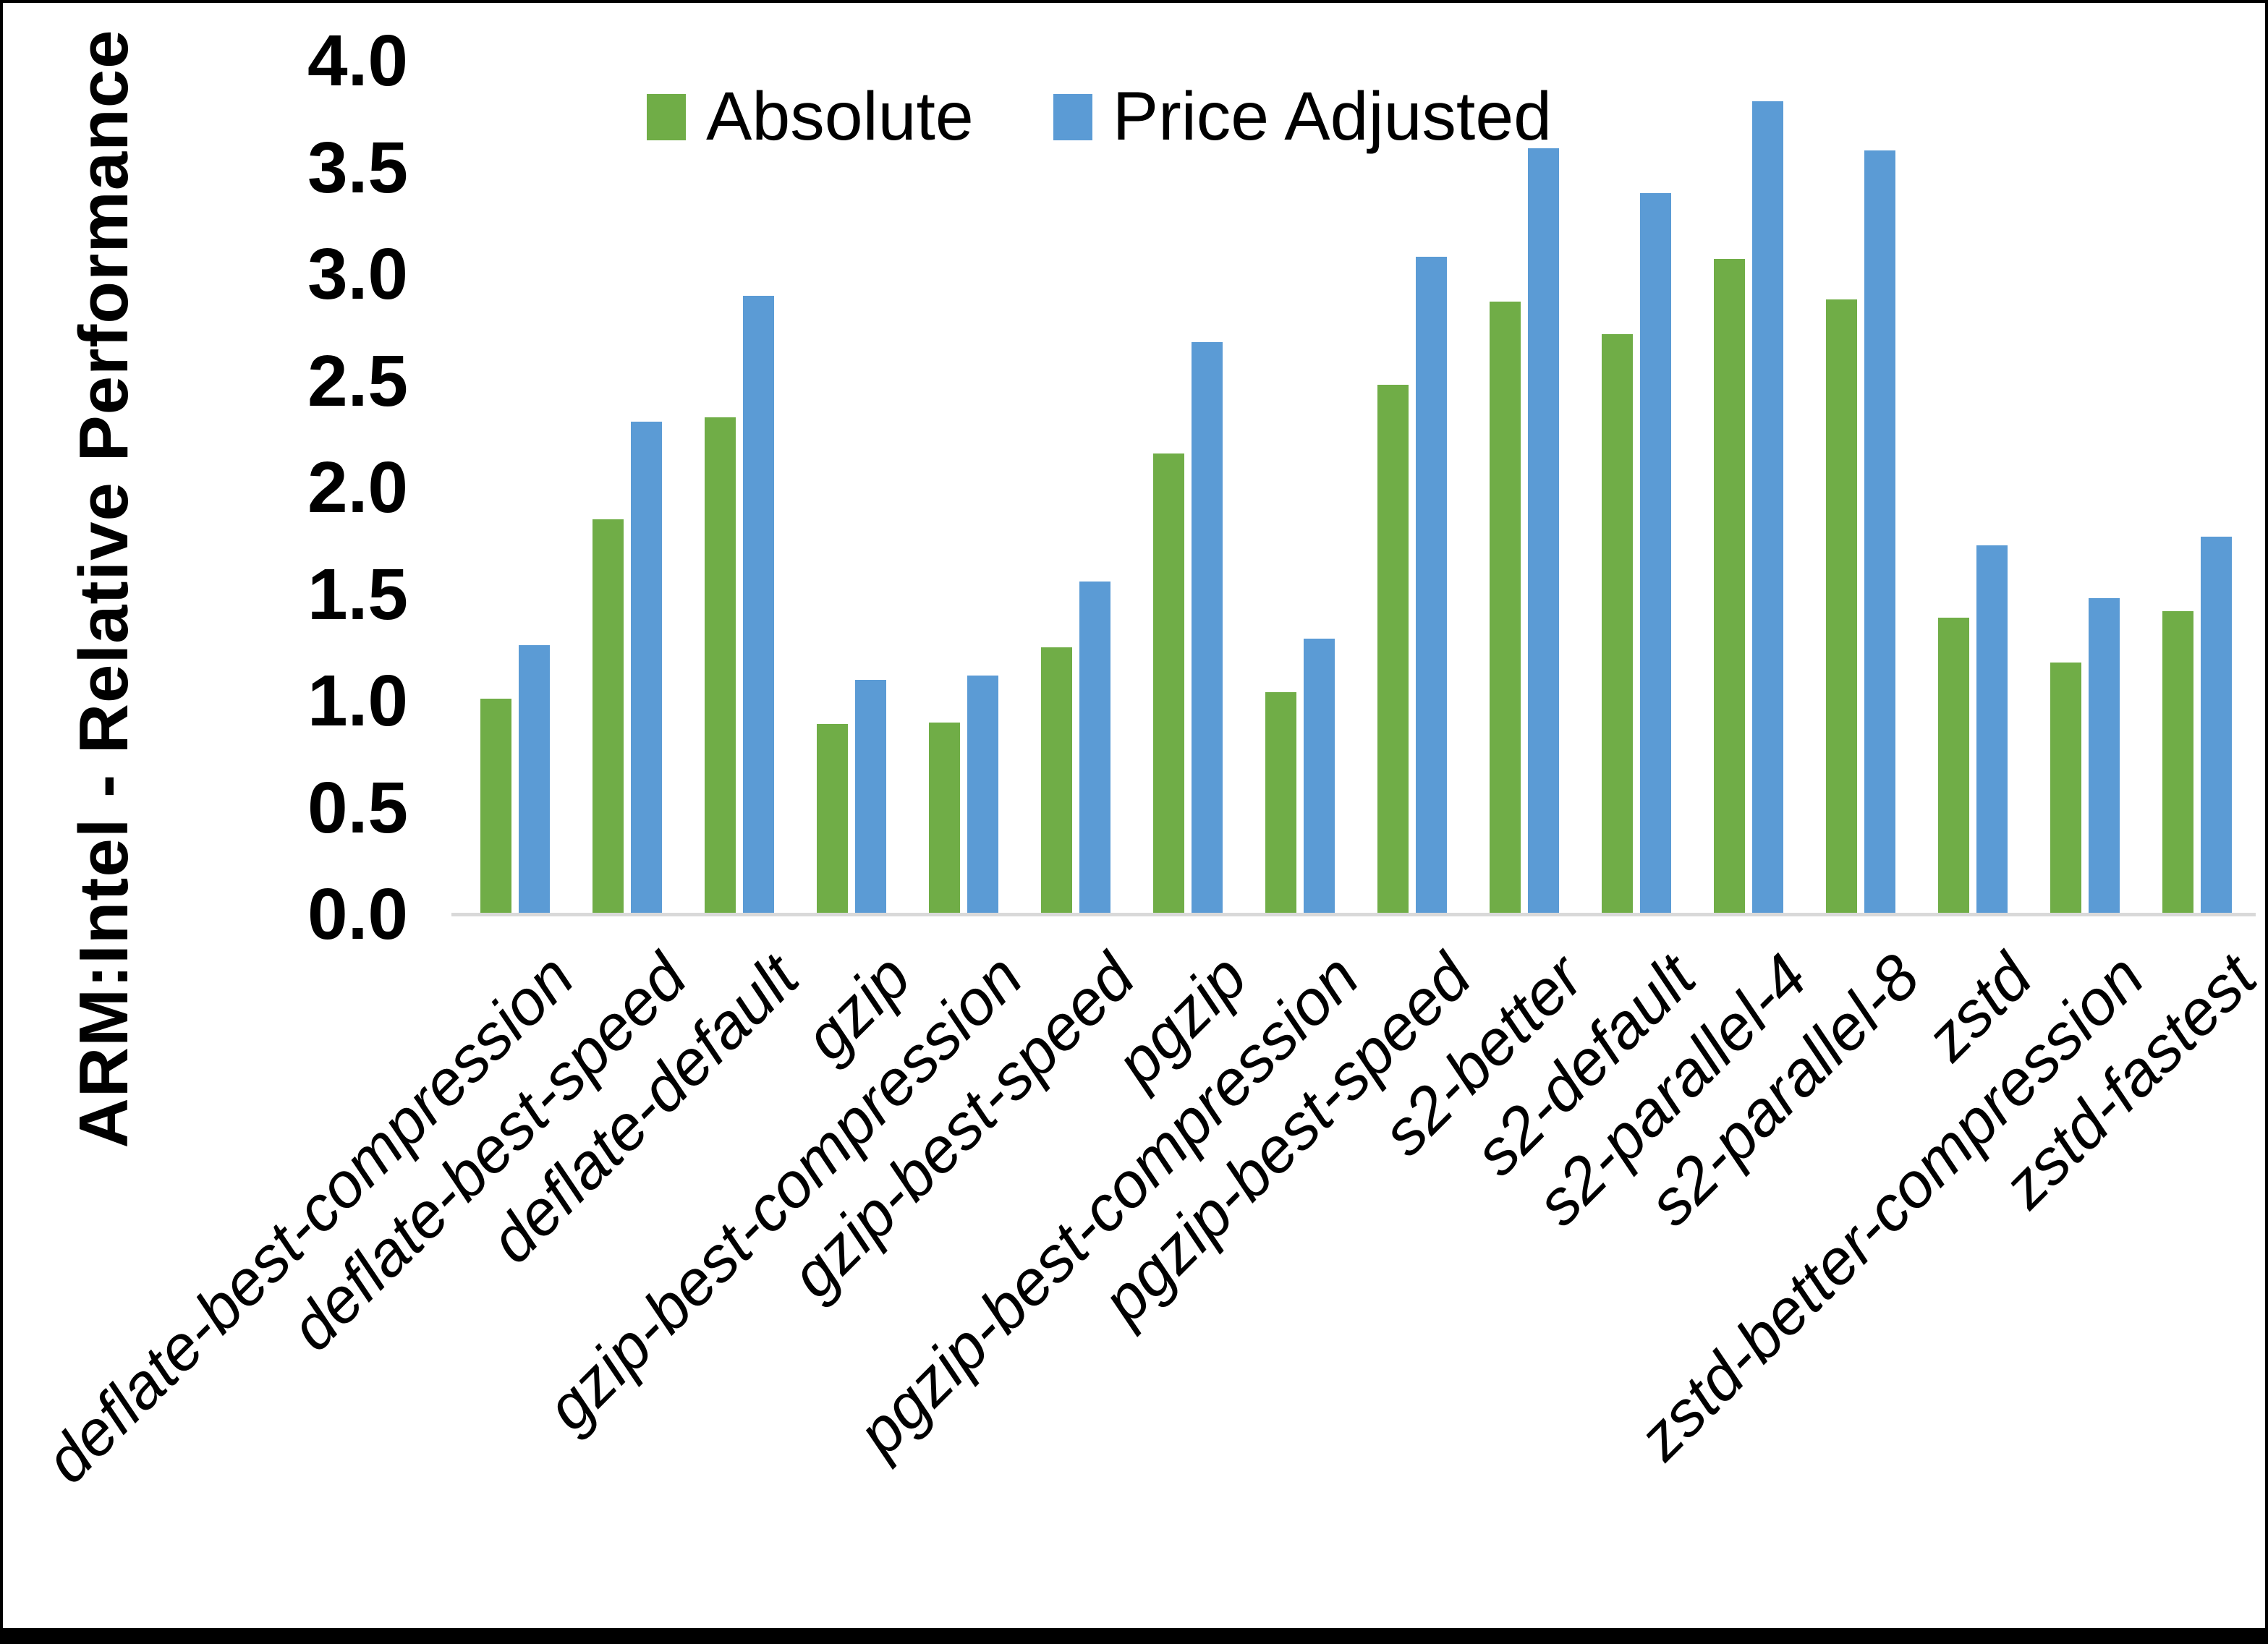 This screenshot has width=2268, height=1644. I want to click on bar-price-adjusted-deflate-best-speed, so click(646, 667).